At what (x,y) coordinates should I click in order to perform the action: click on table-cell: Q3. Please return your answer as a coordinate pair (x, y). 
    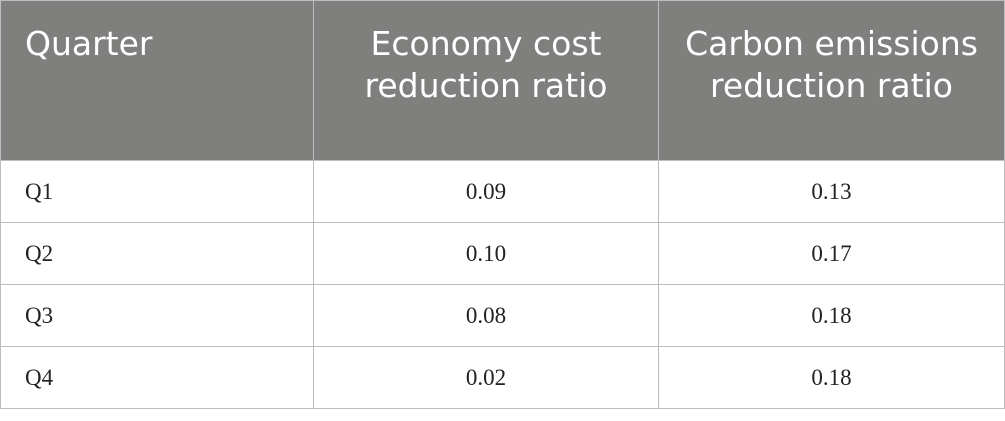
    Looking at the image, I should click on (157, 315).